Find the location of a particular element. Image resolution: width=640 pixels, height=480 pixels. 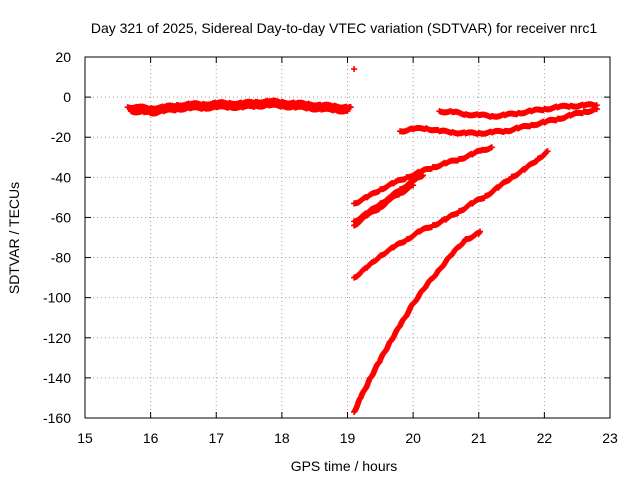

series-arc-a-lower is located at coordinates (239, 109).